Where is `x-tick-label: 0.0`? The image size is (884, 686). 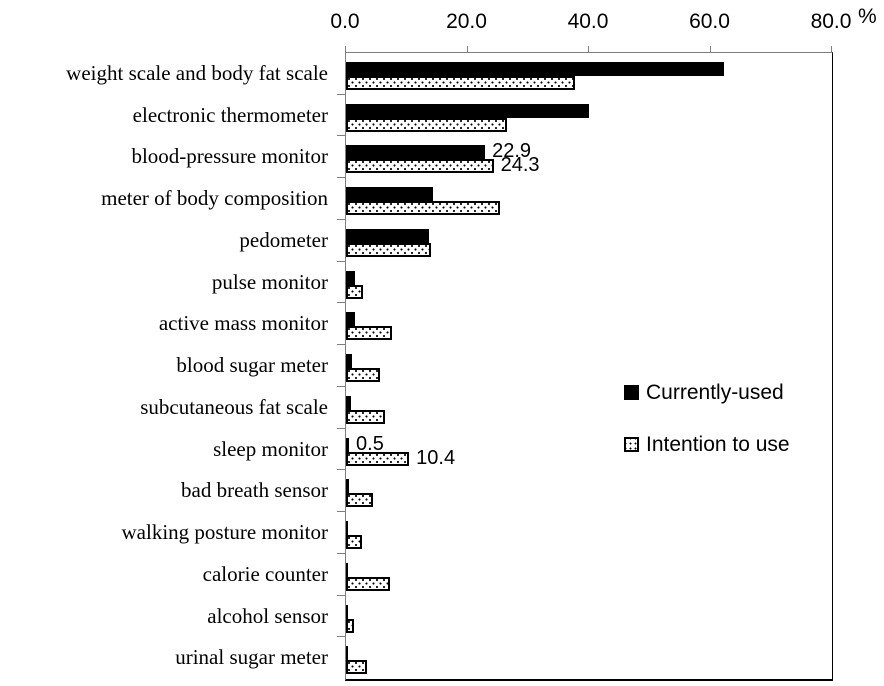 x-tick-label: 0.0 is located at coordinates (345, 21).